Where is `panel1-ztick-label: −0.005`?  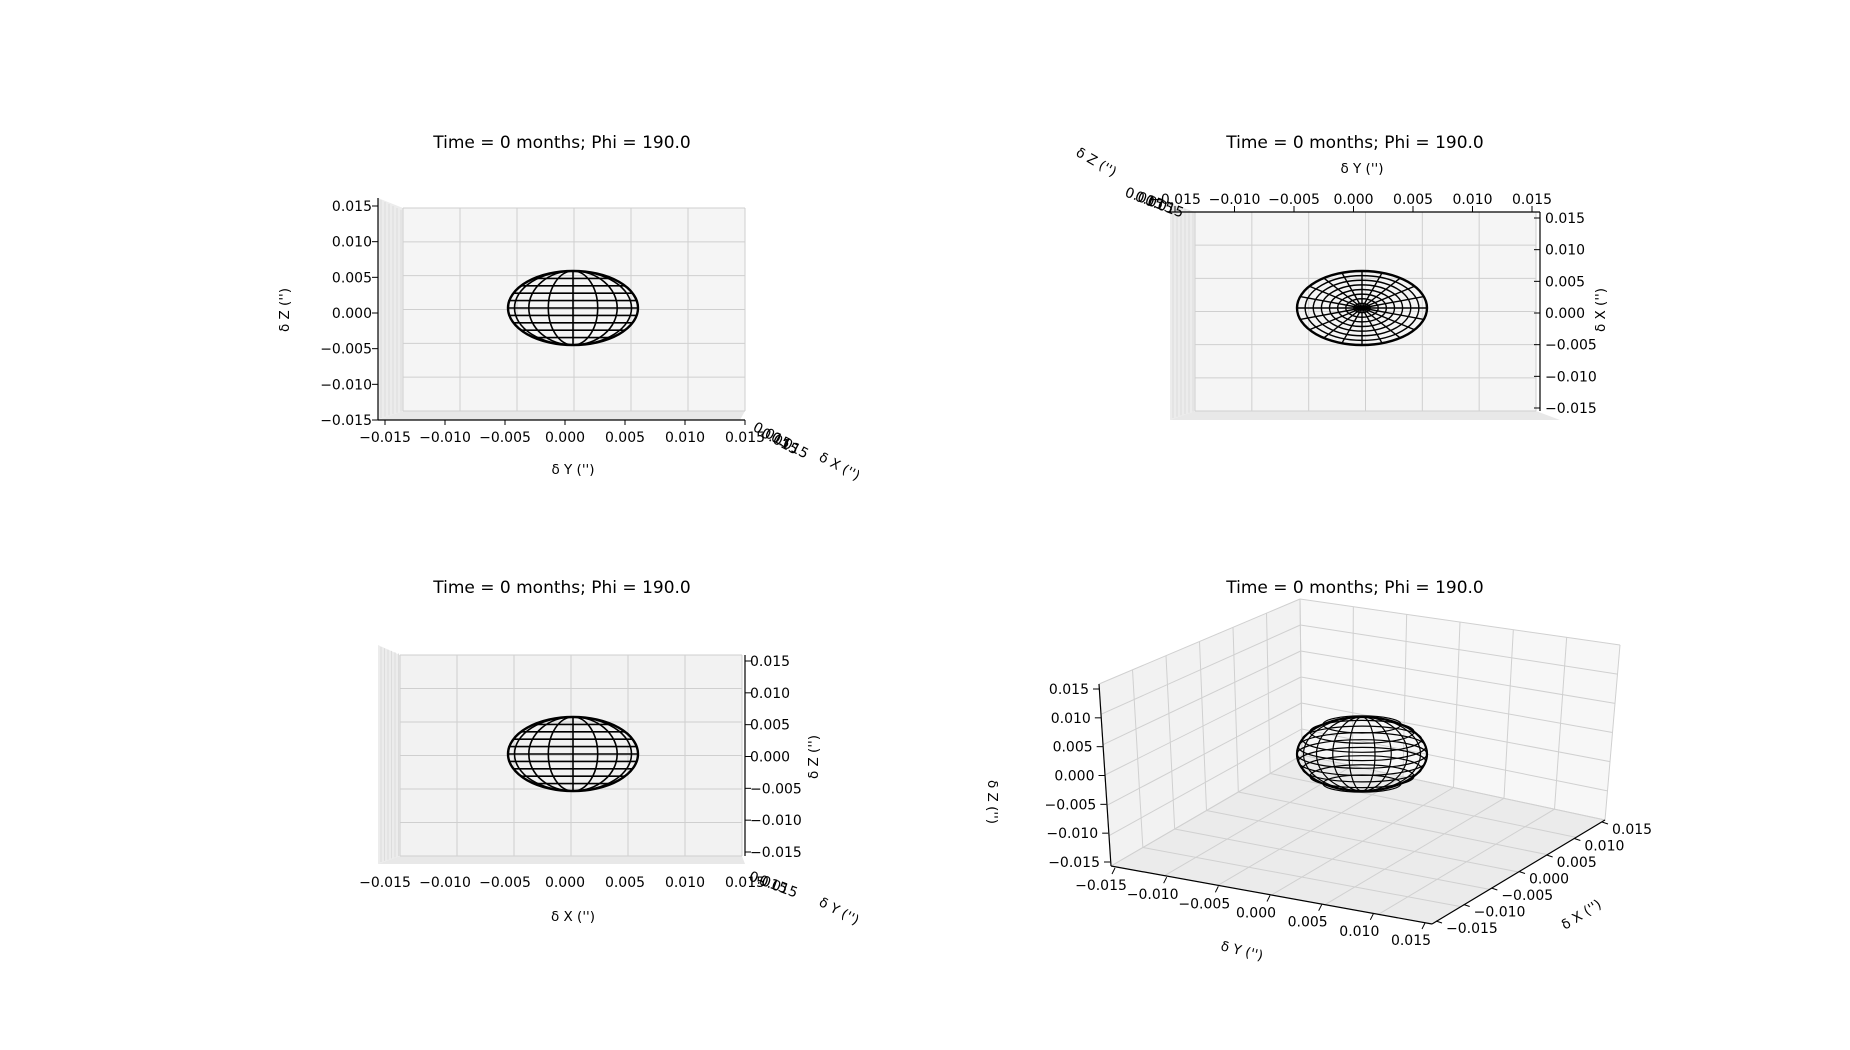 panel1-ztick-label: −0.005 is located at coordinates (346, 350).